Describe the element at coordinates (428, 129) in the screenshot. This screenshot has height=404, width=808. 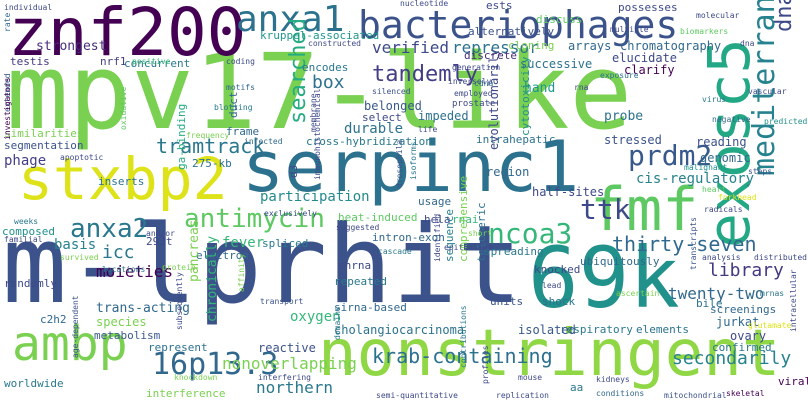
I see `word-life: life` at that location.